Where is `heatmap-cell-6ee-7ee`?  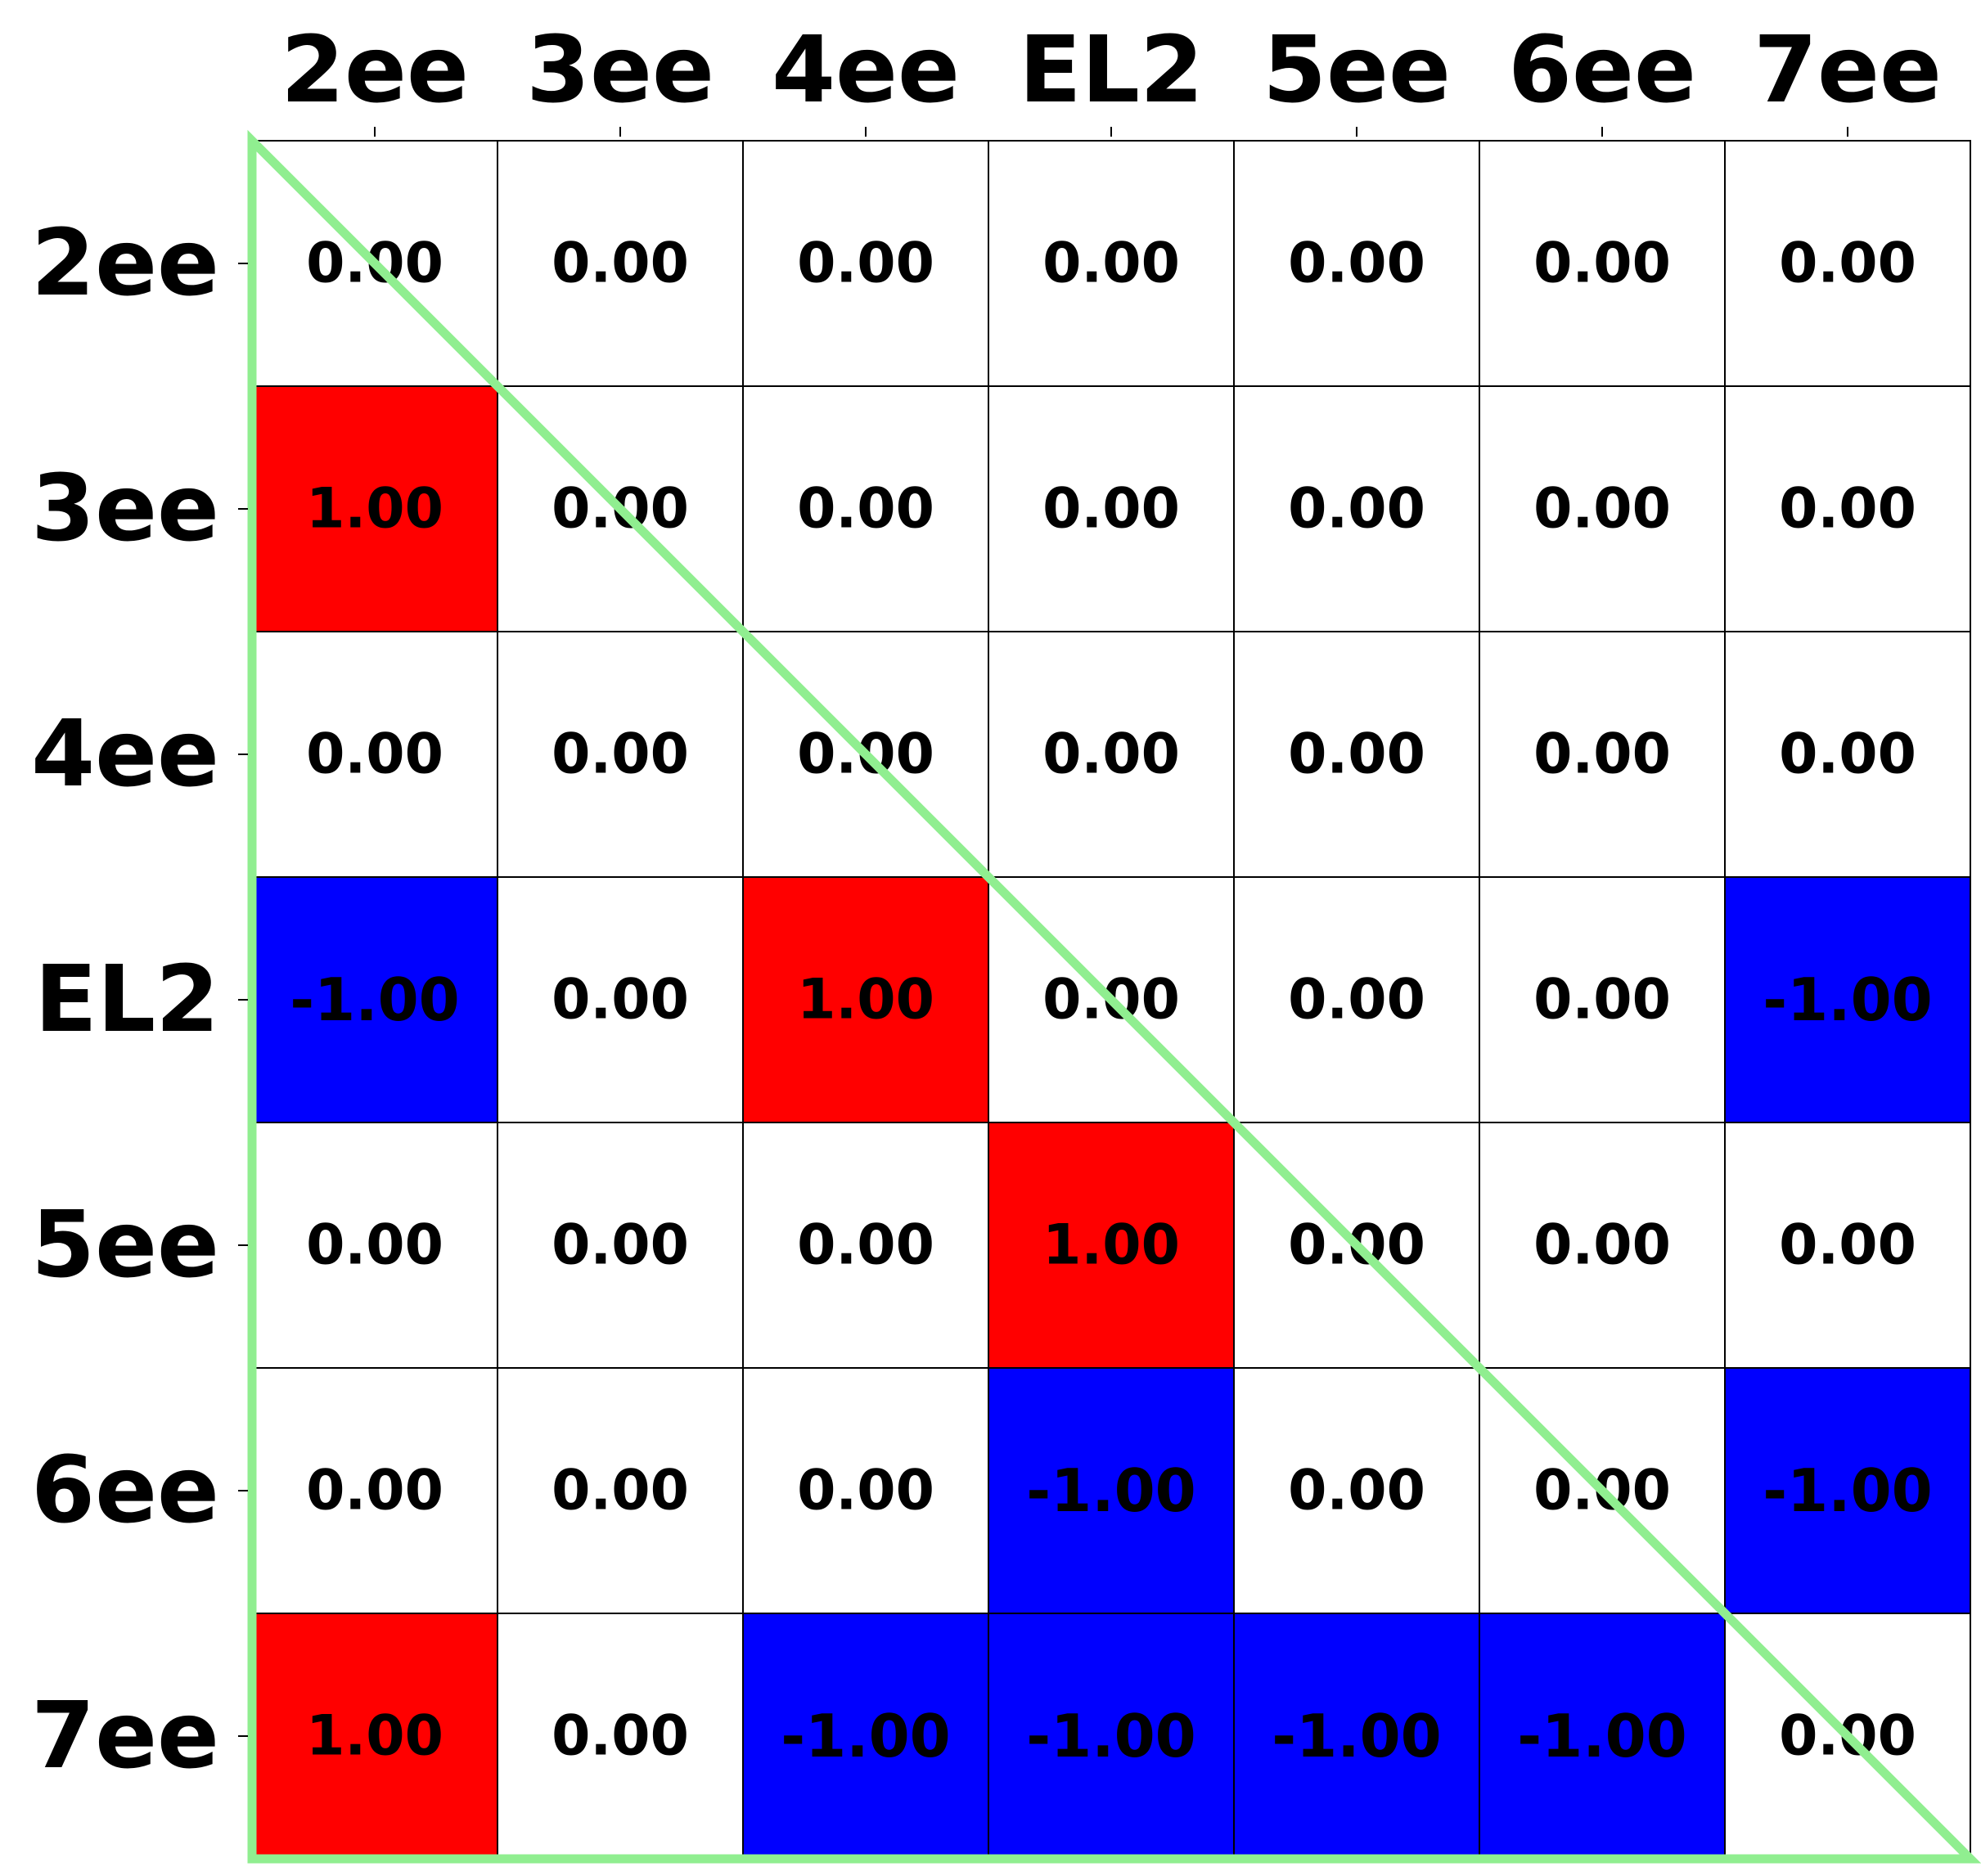
heatmap-cell-6ee-7ee is located at coordinates (1847, 1491).